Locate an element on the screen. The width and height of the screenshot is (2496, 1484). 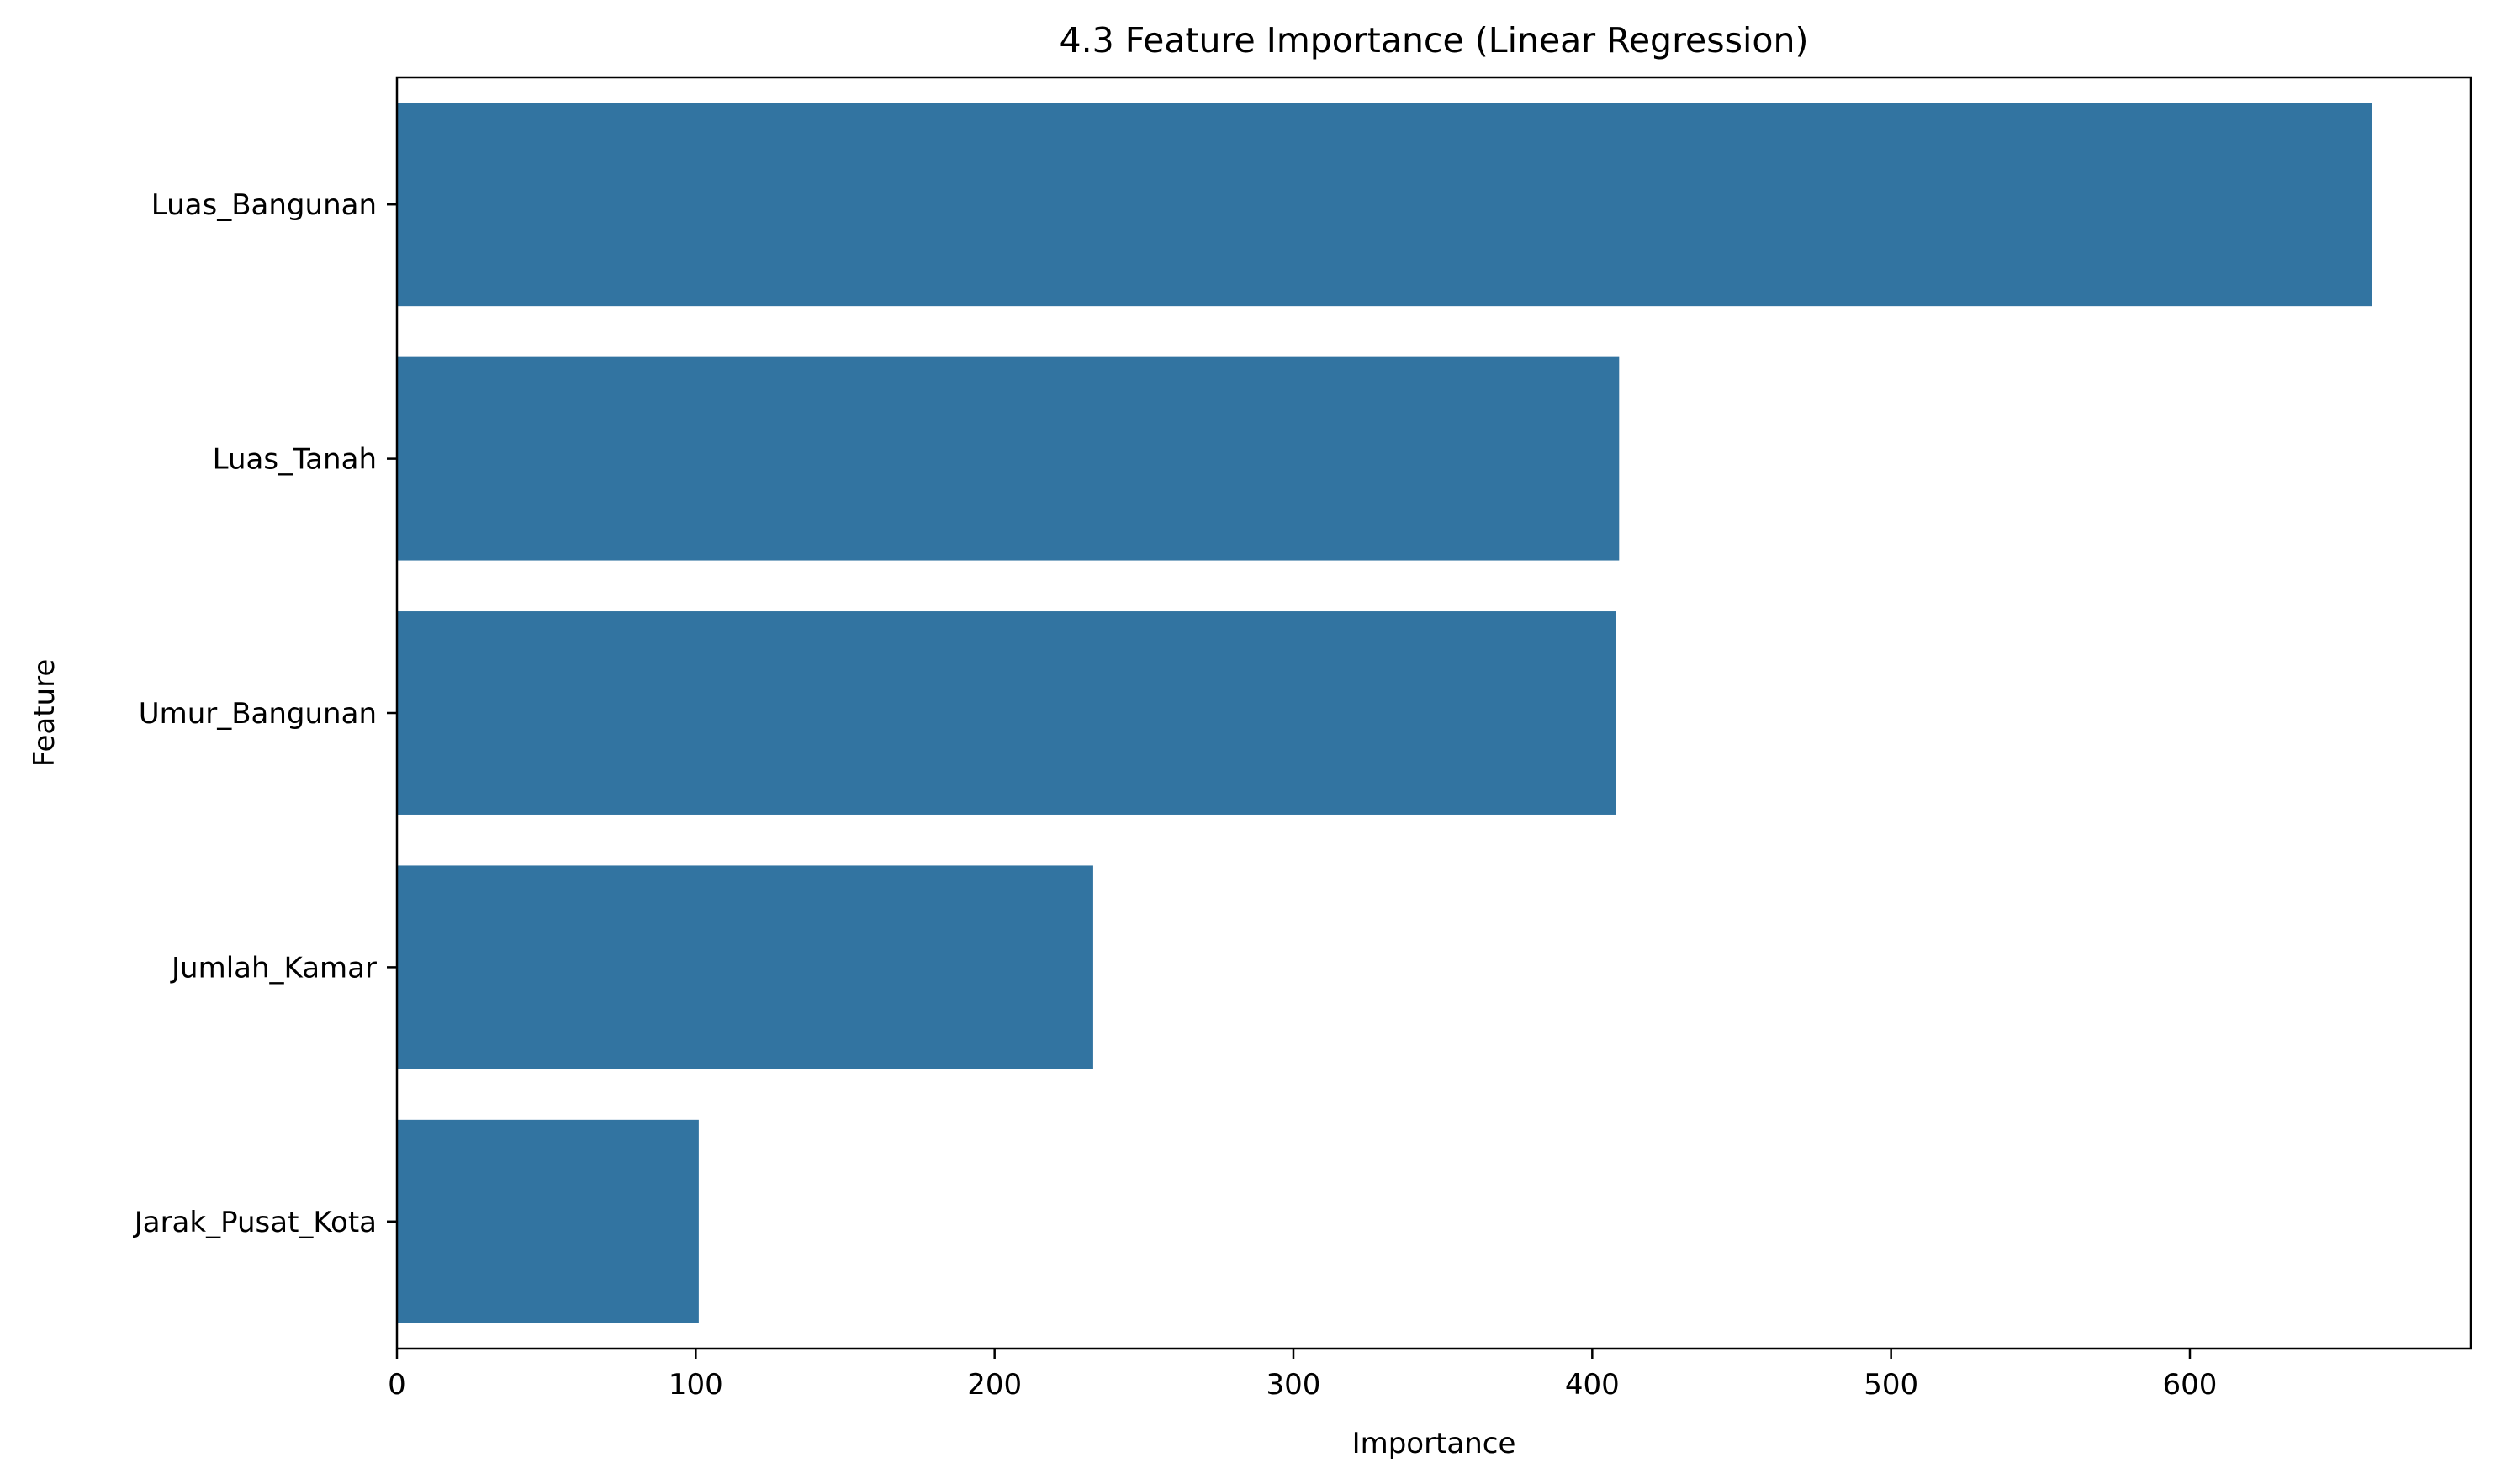
bar-luas-tanah is located at coordinates (1008, 458).